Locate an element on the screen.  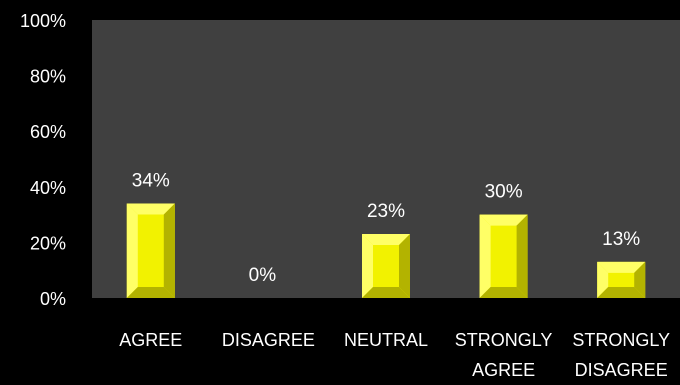
data-label: 34% is located at coordinates (151, 180).